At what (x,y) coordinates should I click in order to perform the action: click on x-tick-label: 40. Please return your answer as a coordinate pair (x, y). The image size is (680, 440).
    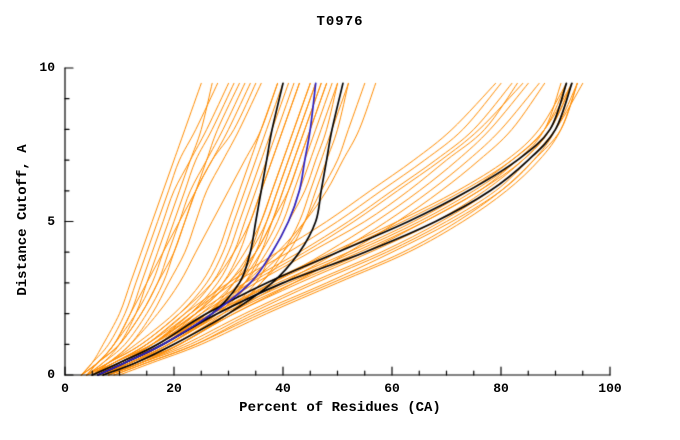
    Looking at the image, I should click on (283, 388).